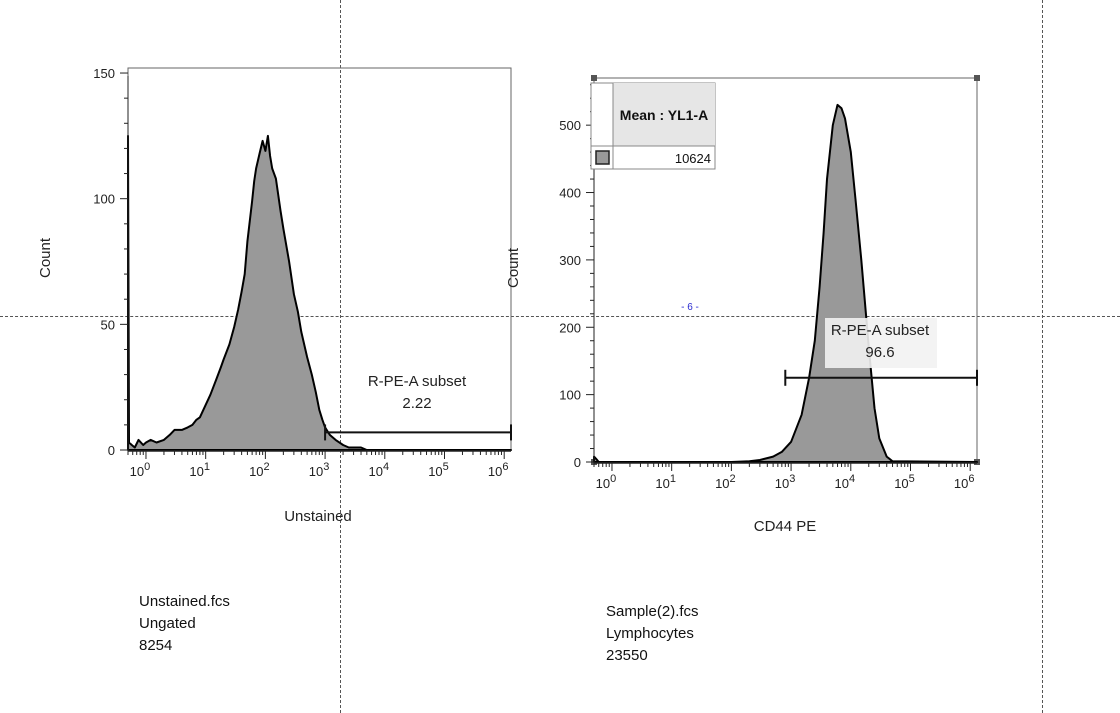 Image resolution: width=1120 pixels, height=713 pixels. What do you see at coordinates (184, 601) in the screenshot?
I see `sample-file-name: Unstained.fcs` at bounding box center [184, 601].